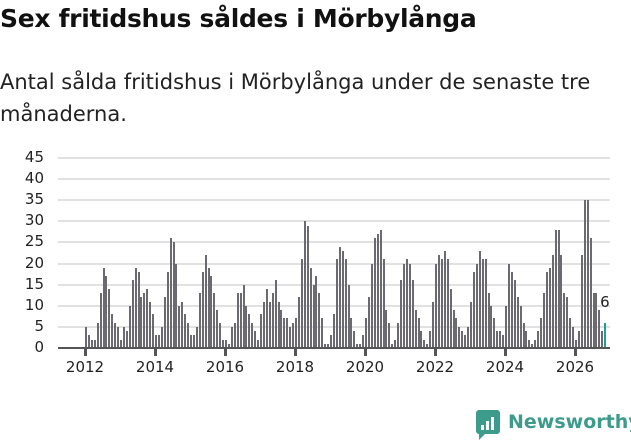 The width and height of the screenshot is (631, 440). What do you see at coordinates (39, 325) in the screenshot?
I see `y-tick-label: 5` at bounding box center [39, 325].